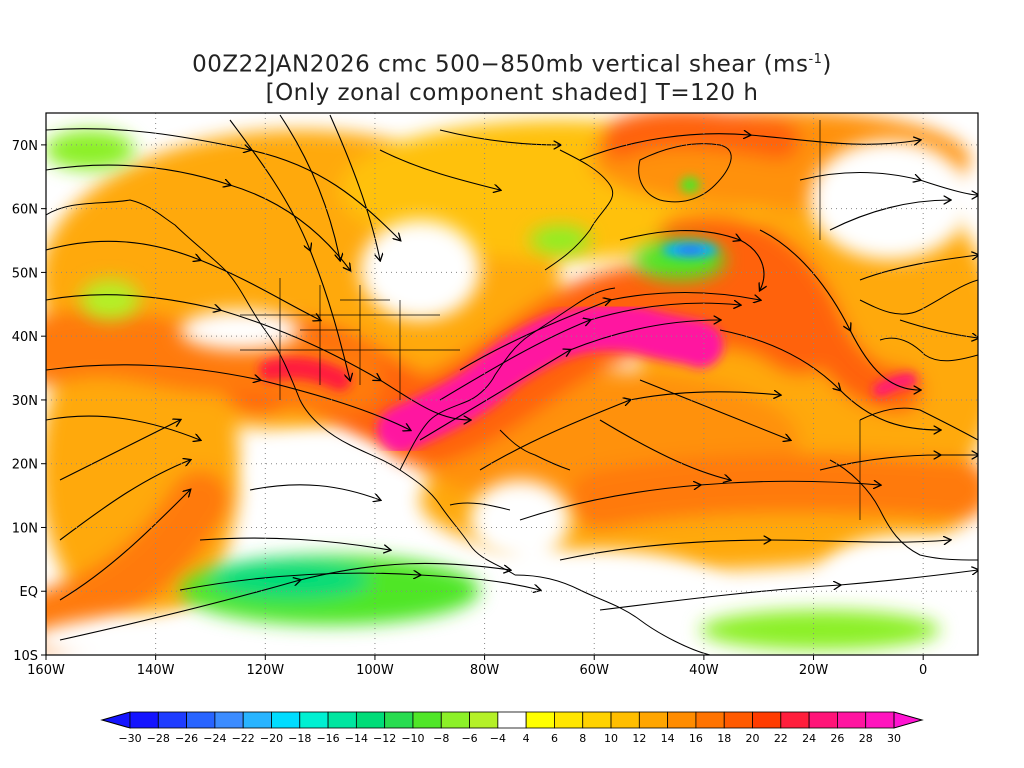 This screenshot has height=768, width=1024. What do you see at coordinates (46, 670) in the screenshot?
I see `x-tick-label: 160W` at bounding box center [46, 670].